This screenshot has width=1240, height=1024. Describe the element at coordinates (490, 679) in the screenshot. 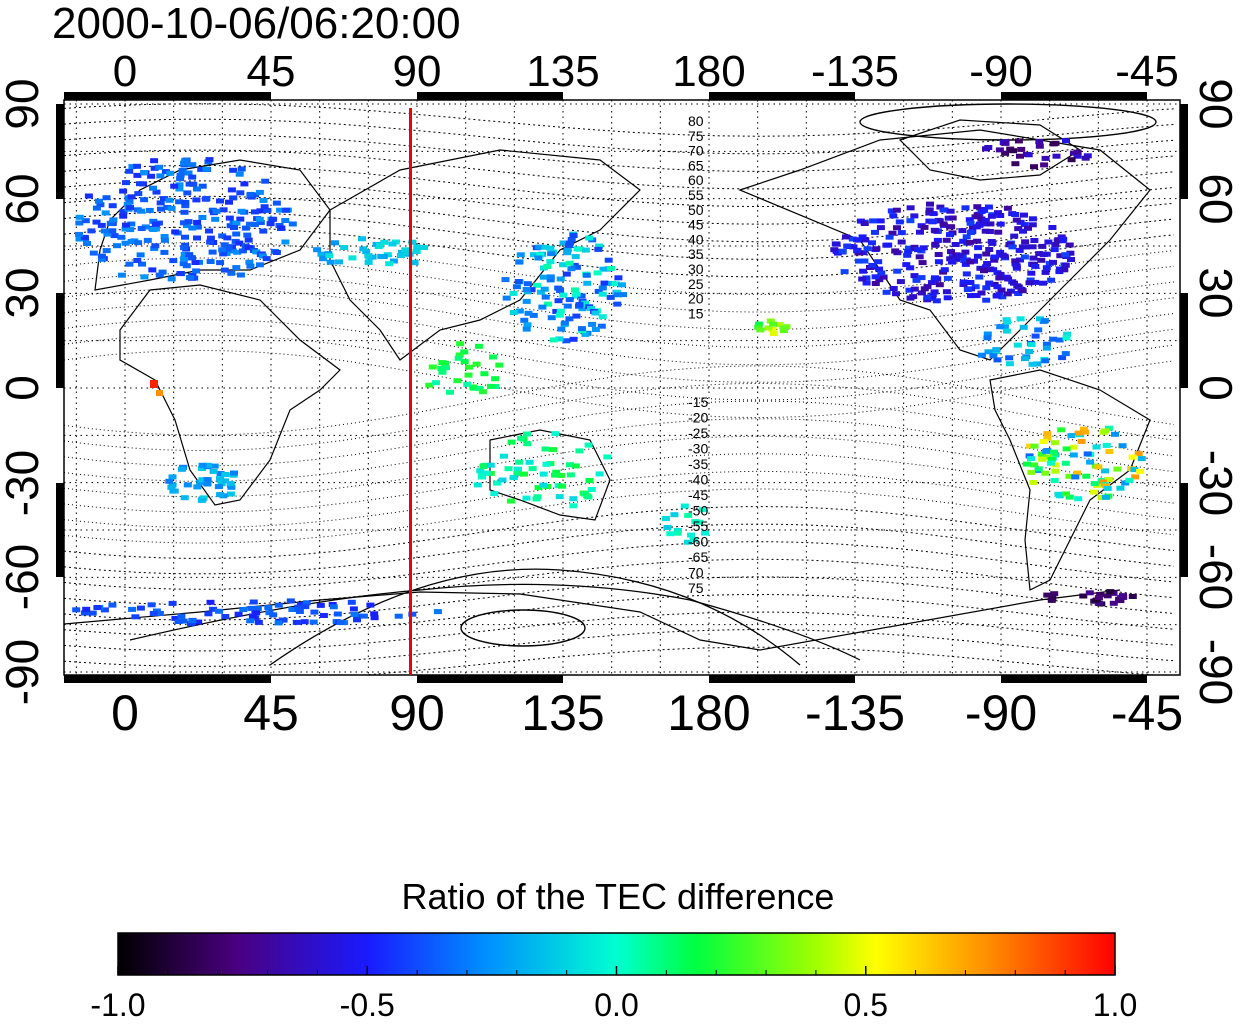

I see `frame-bar-bottom` at that location.